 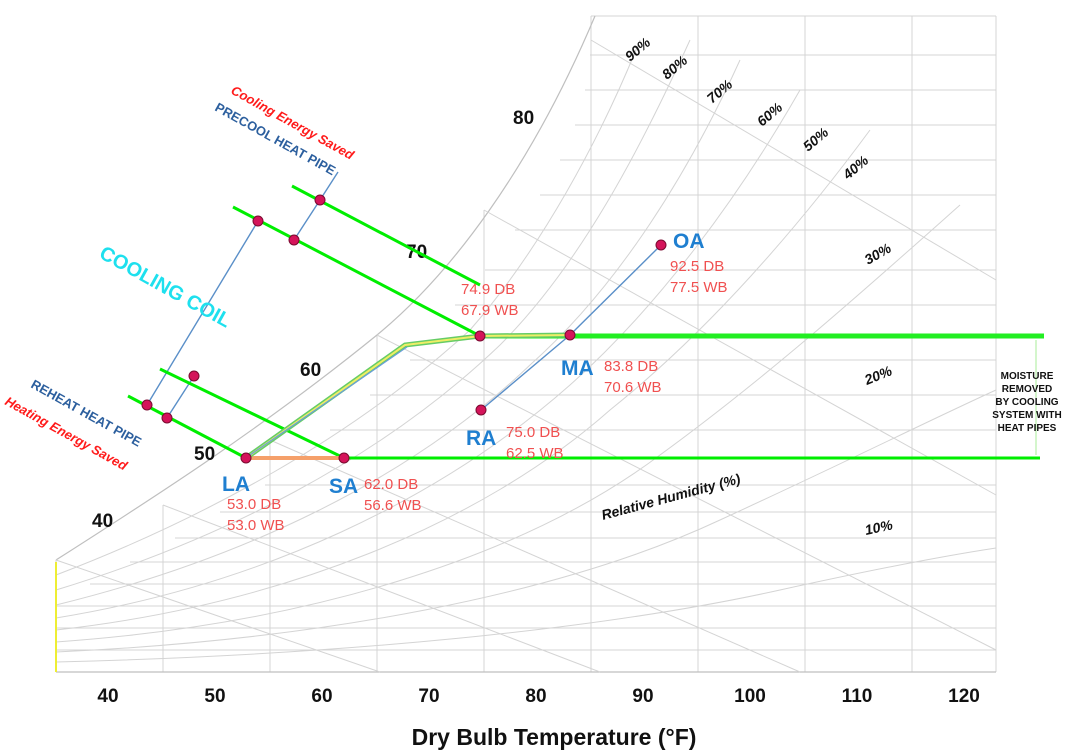 What do you see at coordinates (816, 139) in the screenshot?
I see `rh-label-50: 50%` at bounding box center [816, 139].